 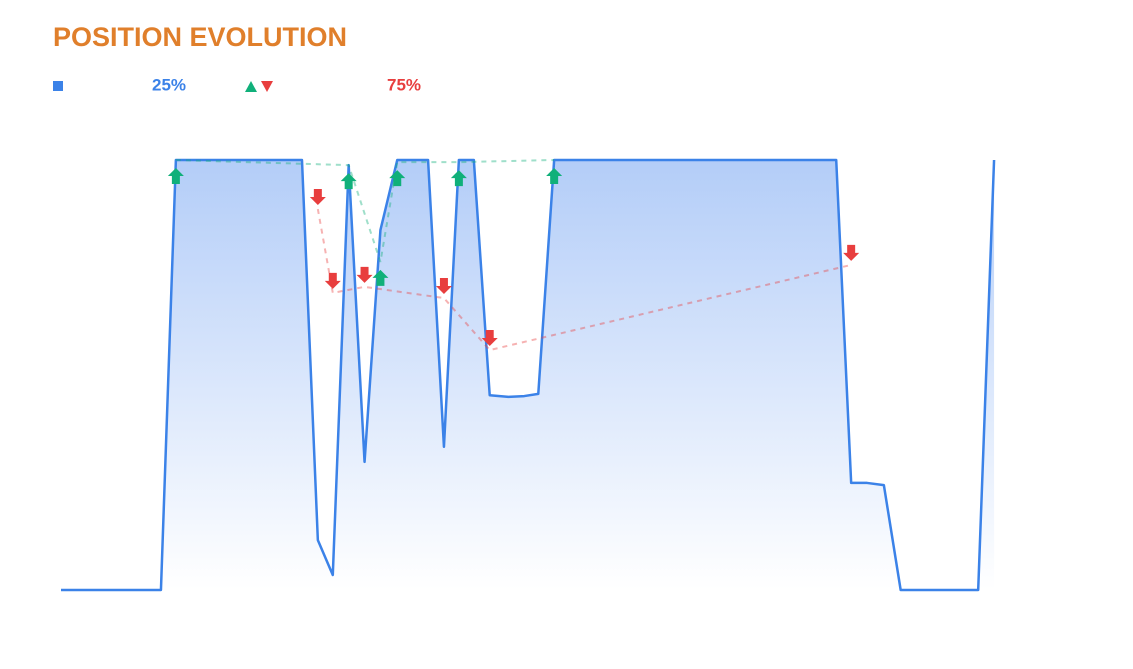 What do you see at coordinates (200, 37) in the screenshot?
I see `chart-title: POSITION EVOLUTION` at bounding box center [200, 37].